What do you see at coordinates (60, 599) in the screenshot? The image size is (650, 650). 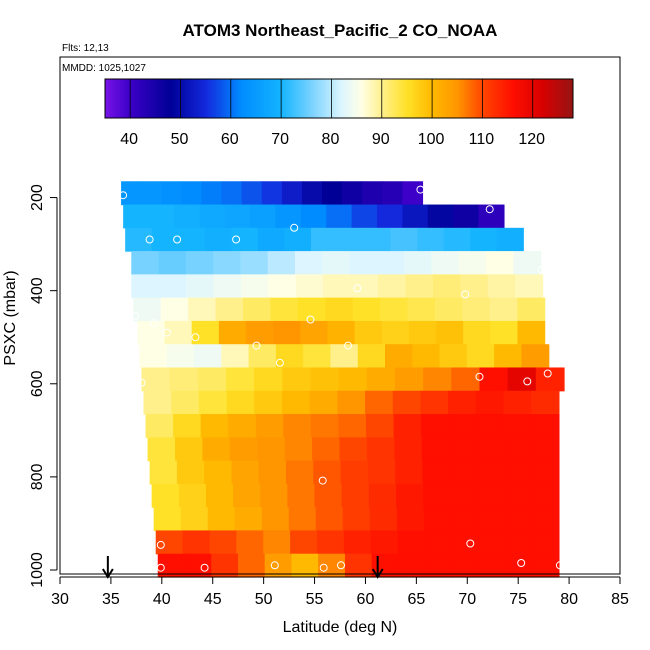 I see `x-tick-label: 30` at bounding box center [60, 599].